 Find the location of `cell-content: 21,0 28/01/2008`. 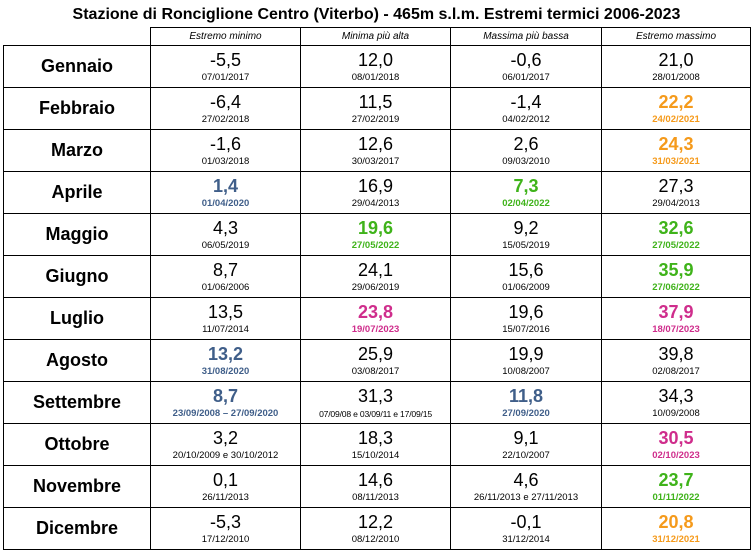

cell-content: 21,0 28/01/2008 is located at coordinates (676, 67).